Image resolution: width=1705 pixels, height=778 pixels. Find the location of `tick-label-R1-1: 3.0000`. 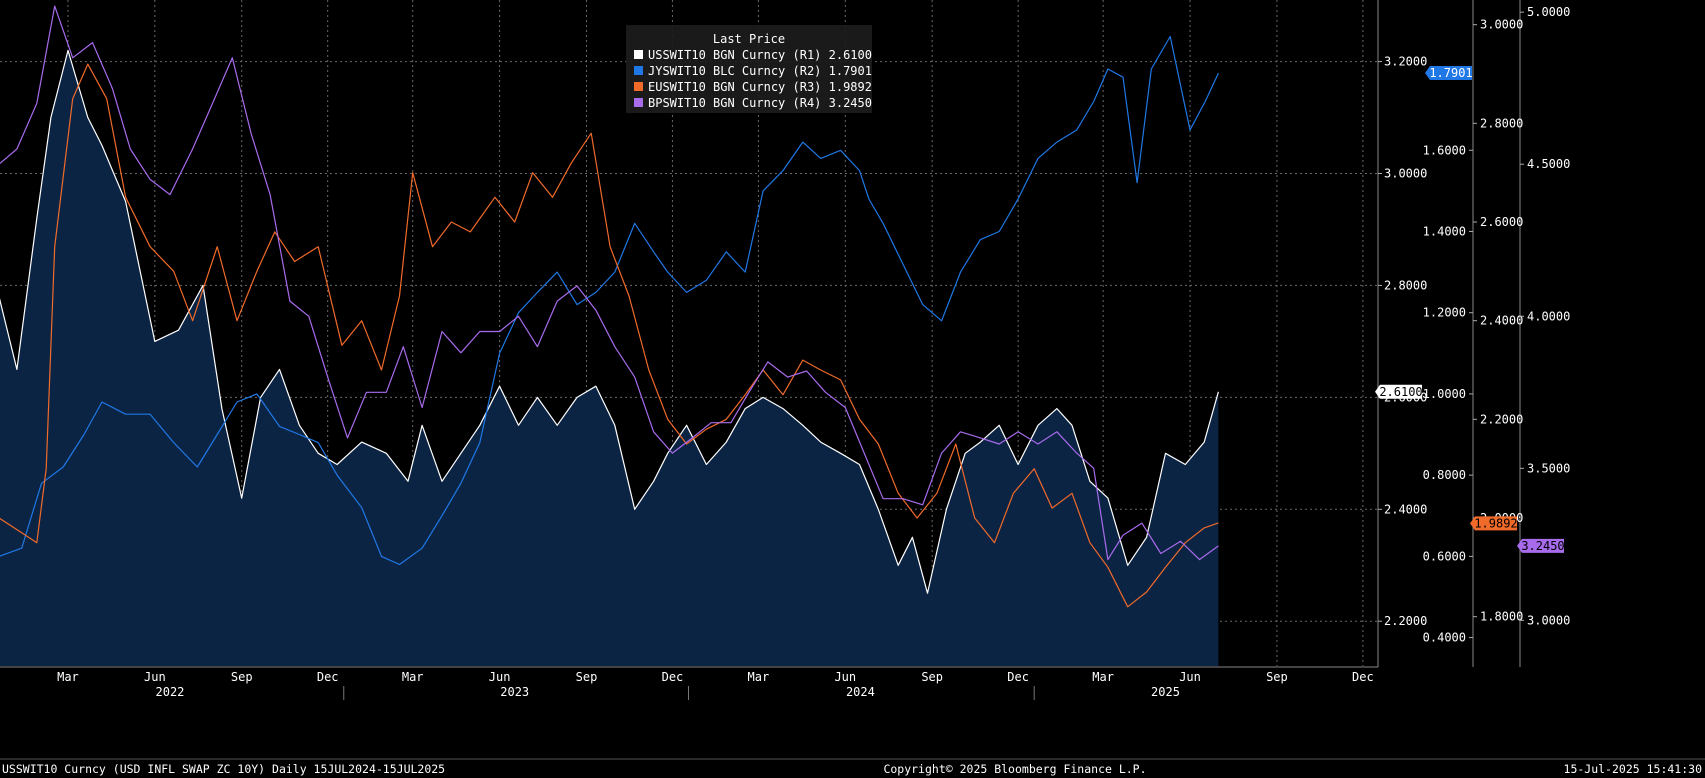

tick-label-R1-1: 3.0000 is located at coordinates (1405, 173).